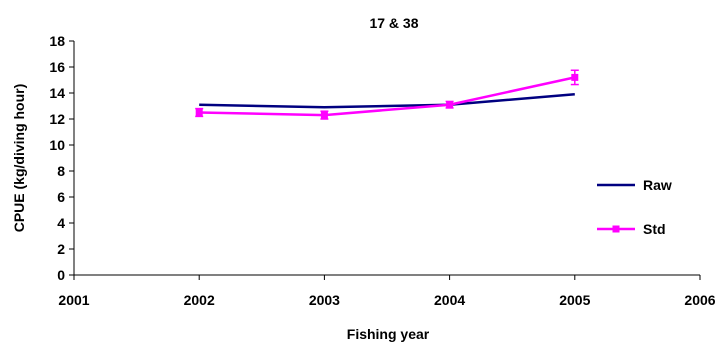  What do you see at coordinates (57, 67) in the screenshot?
I see `y-tick-label: 16` at bounding box center [57, 67].